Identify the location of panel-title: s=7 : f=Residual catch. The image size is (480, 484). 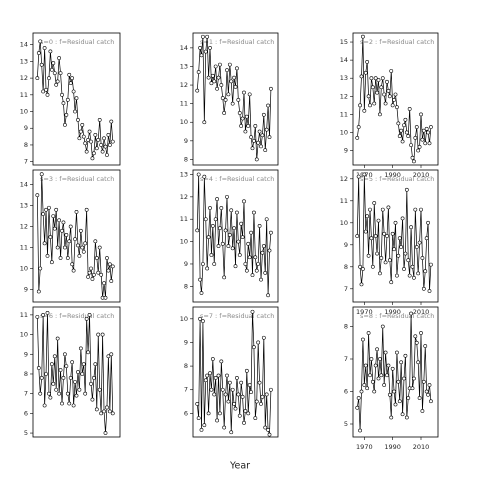
(237, 316).